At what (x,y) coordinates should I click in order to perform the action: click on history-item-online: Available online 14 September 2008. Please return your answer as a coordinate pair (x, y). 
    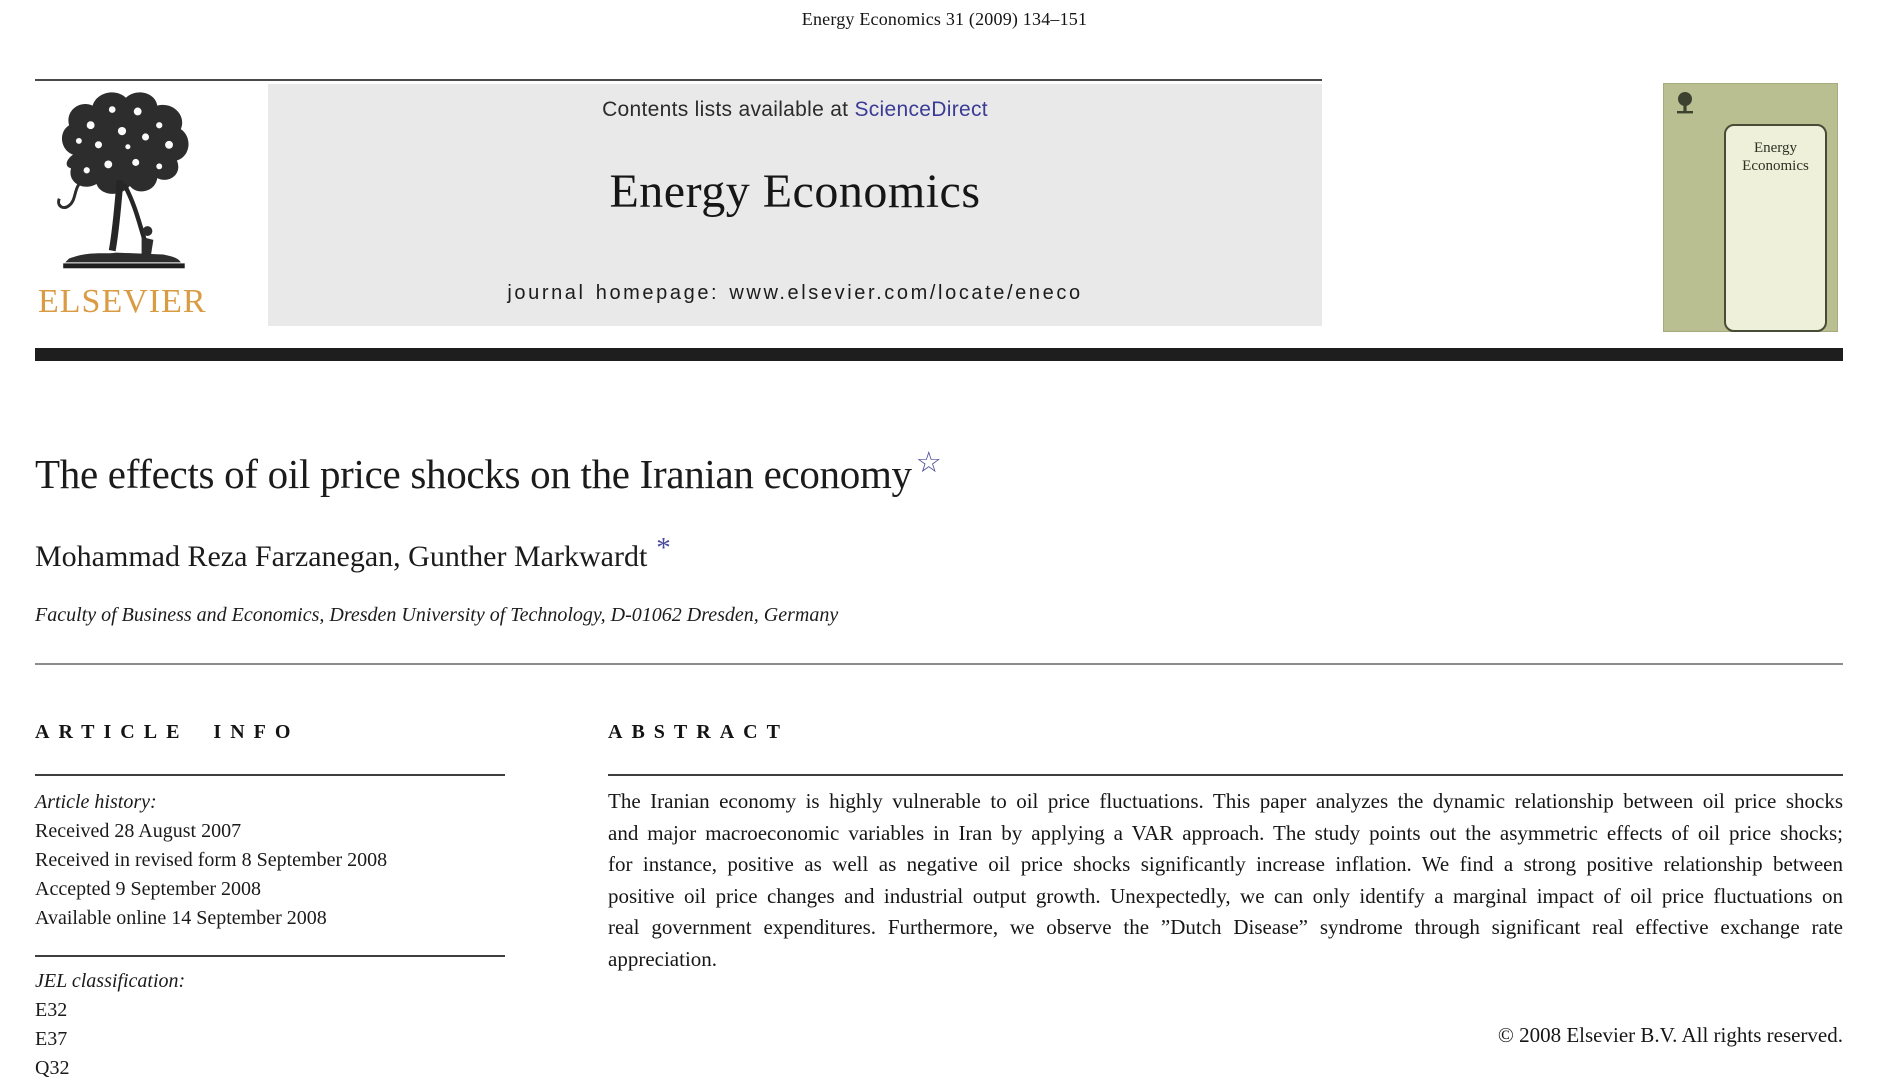
    Looking at the image, I should click on (181, 918).